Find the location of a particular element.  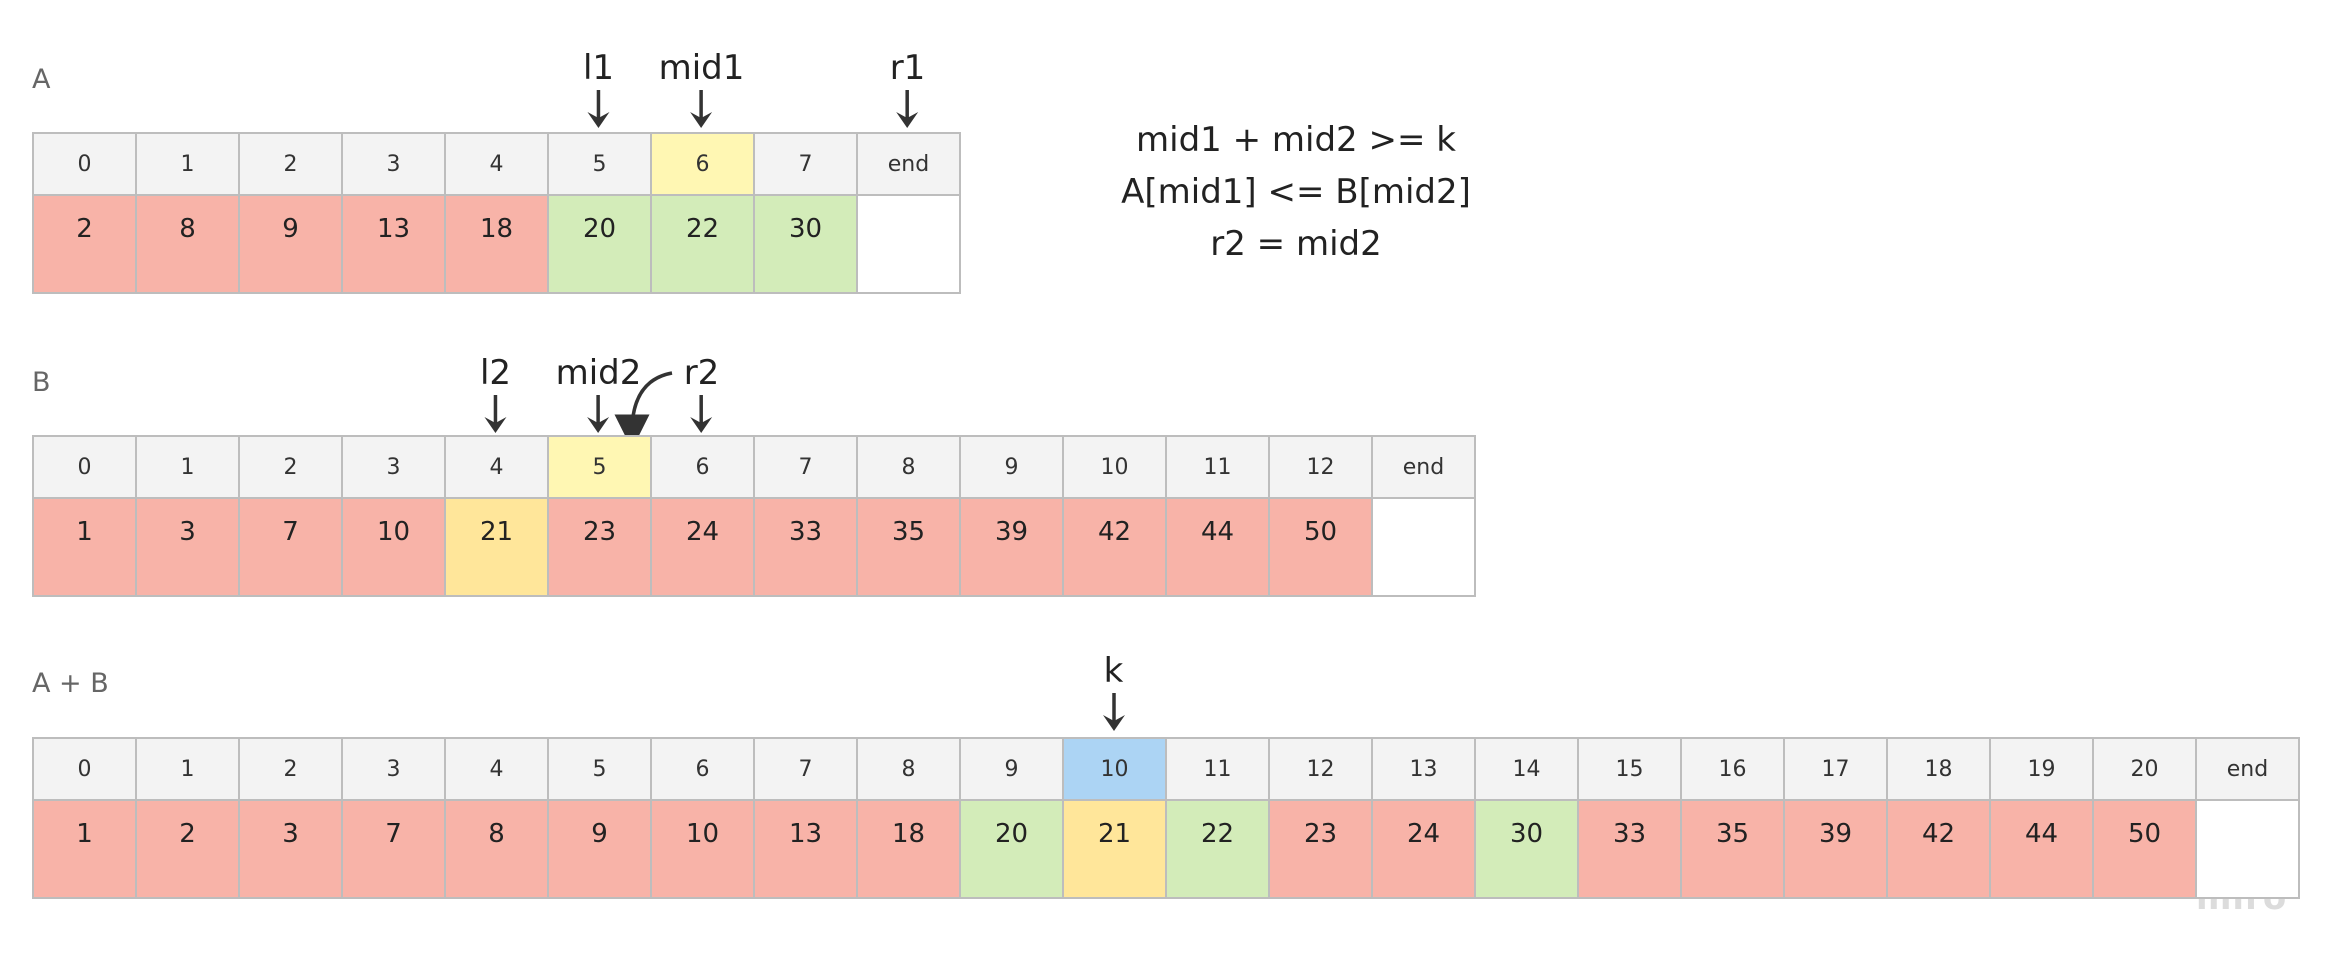

condition-line-2: A[mid1] <= B[mid2] is located at coordinates (1296, 192).